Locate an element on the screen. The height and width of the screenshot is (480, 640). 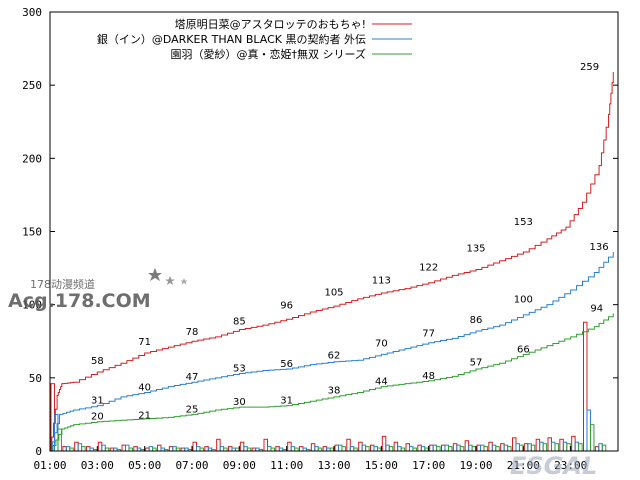
x-tick-label: 09:00 is located at coordinates (239, 465).